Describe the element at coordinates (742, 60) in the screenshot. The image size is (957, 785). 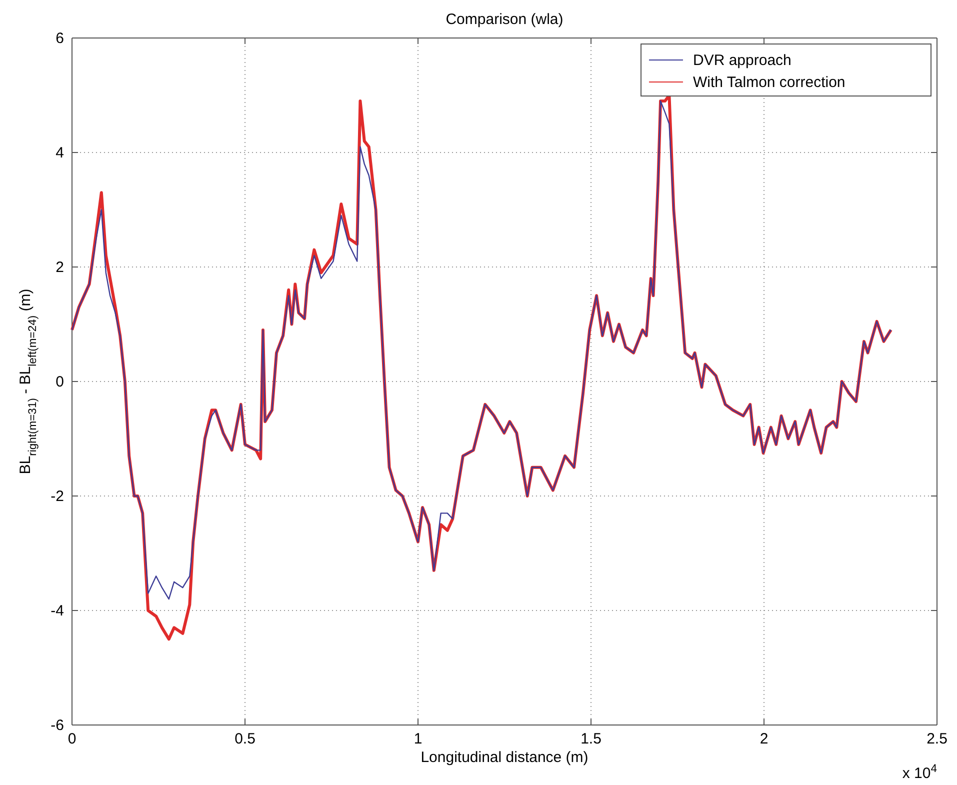
I see `legend-label: DVR approach` at that location.